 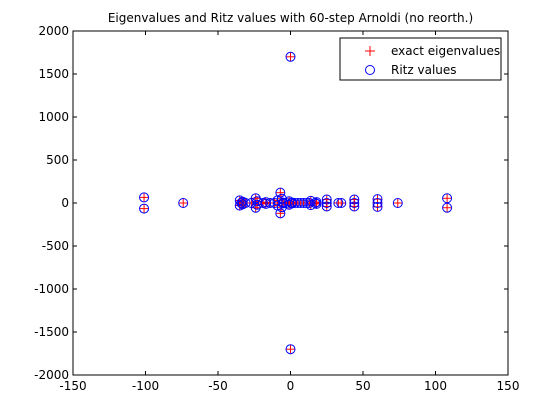 I want to click on y-tick-label: -1500, so click(x=51, y=332).